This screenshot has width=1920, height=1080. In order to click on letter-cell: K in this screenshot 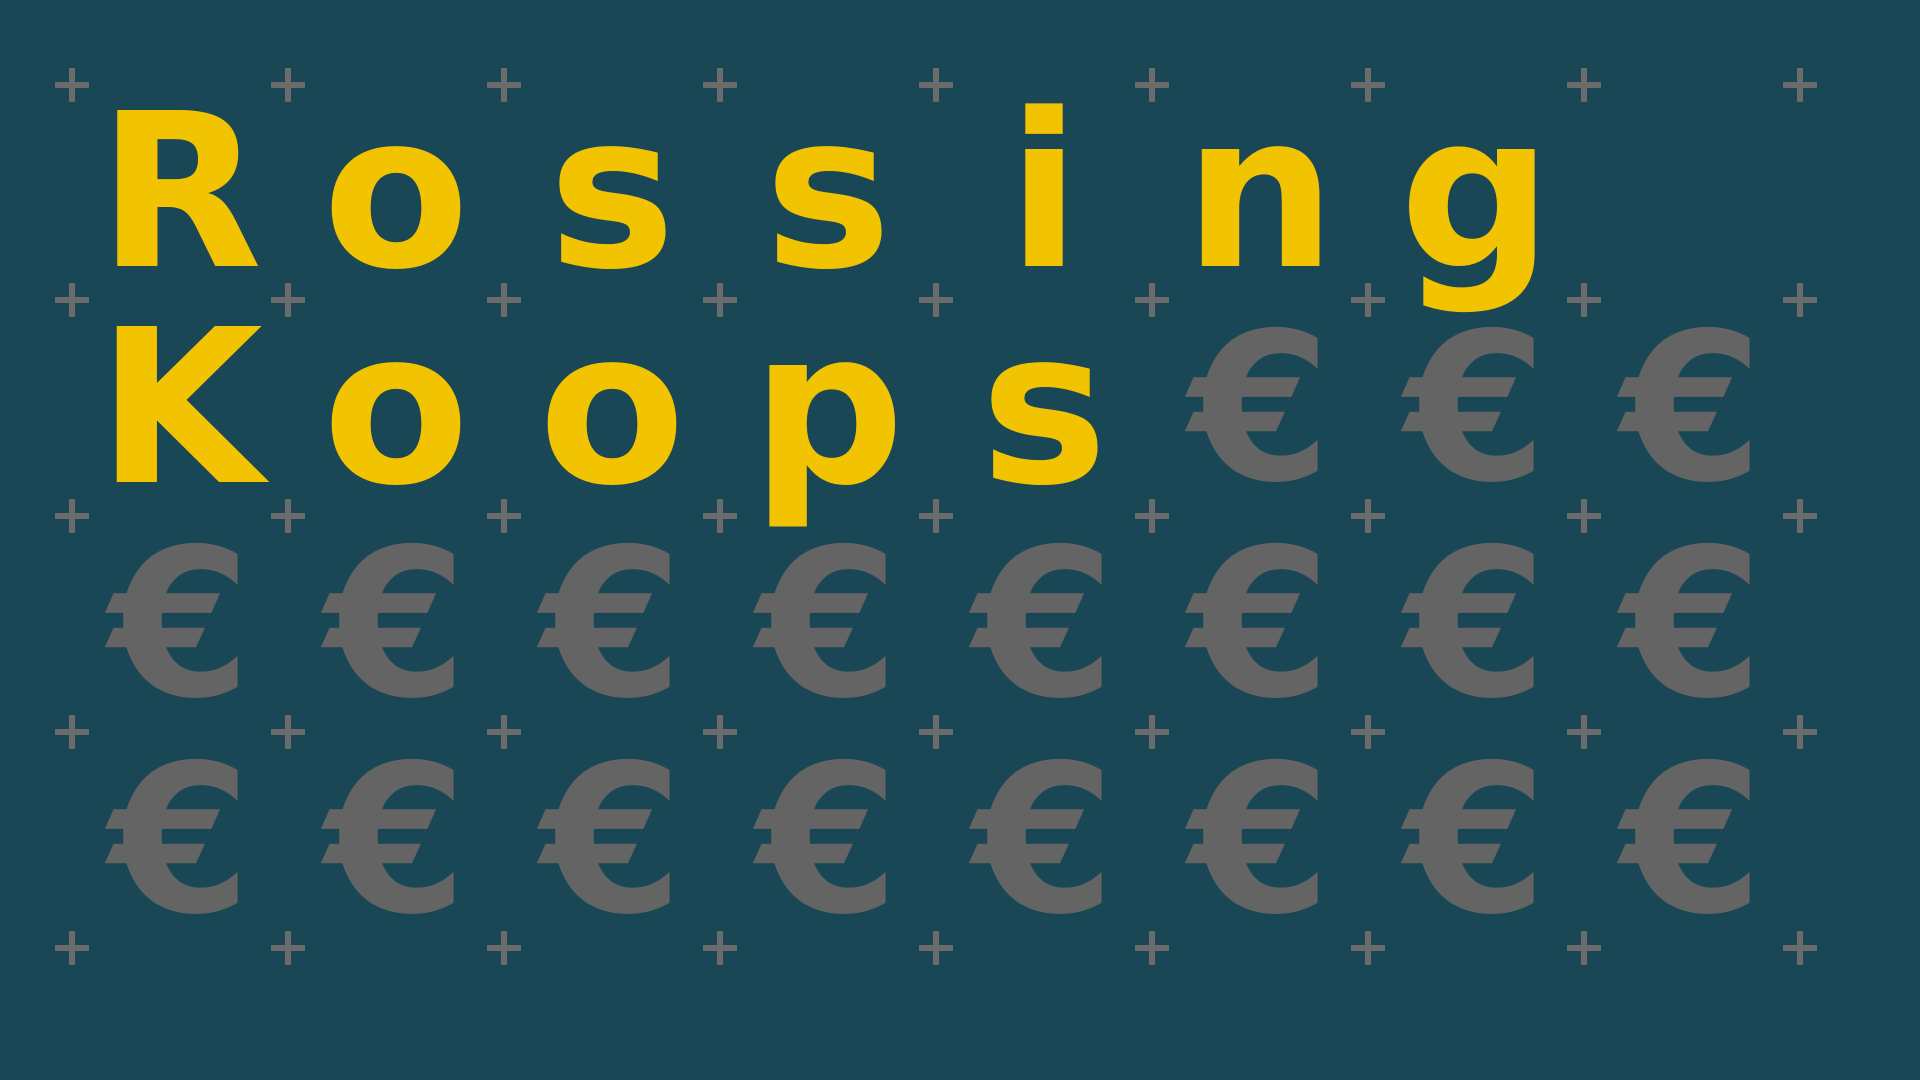, I will do `click(180, 408)`.